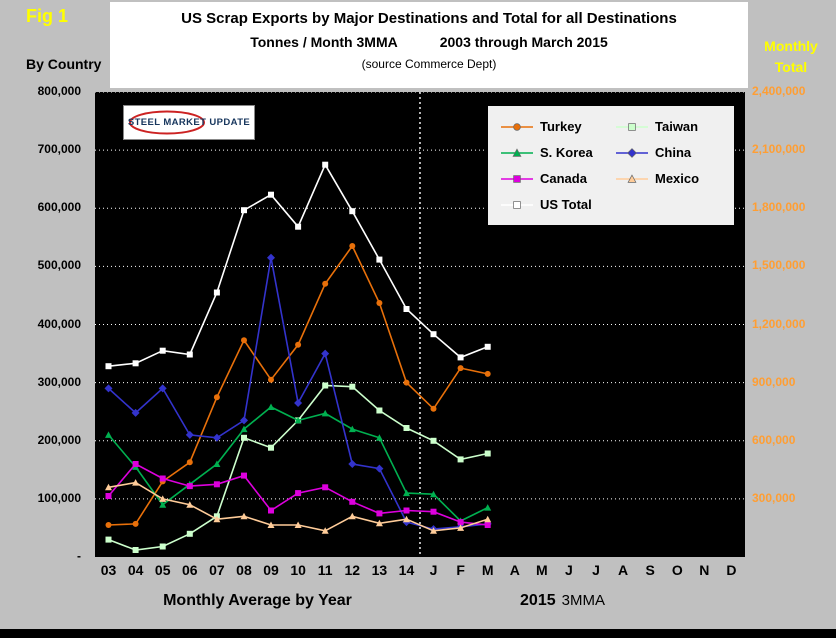 This screenshot has width=836, height=638. I want to click on right-axis-tick: 2,400,000, so click(779, 91).